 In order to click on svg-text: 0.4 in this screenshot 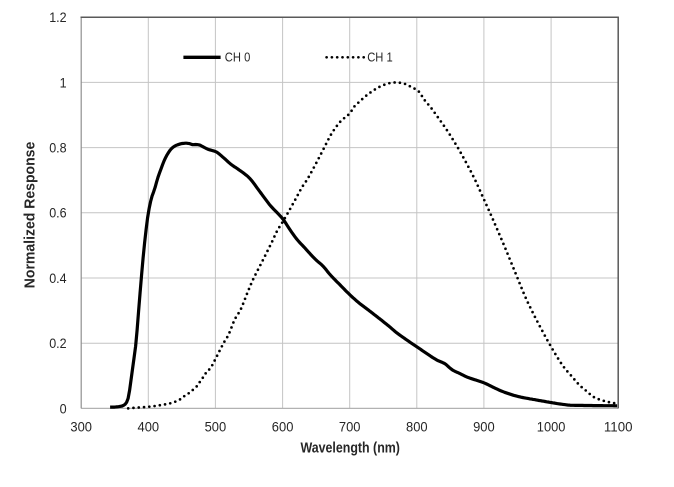, I will do `click(58, 278)`.